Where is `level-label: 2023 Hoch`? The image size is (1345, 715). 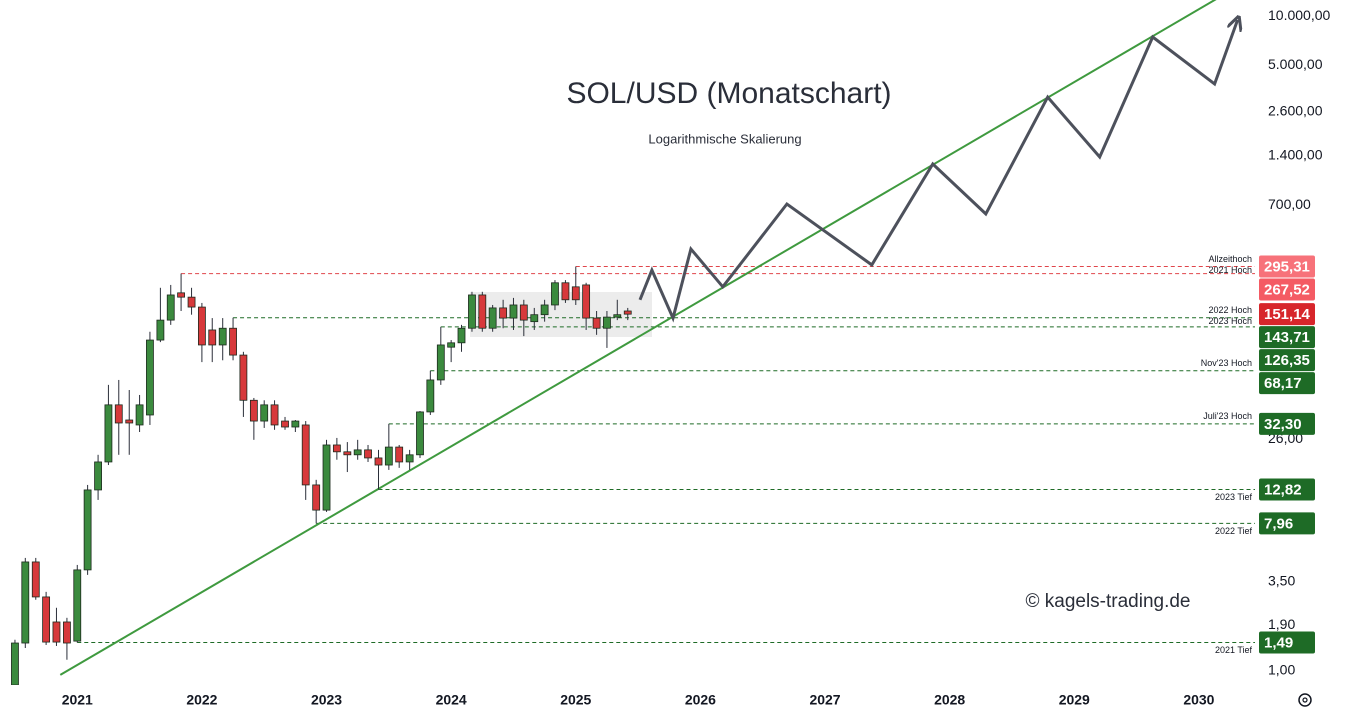
level-label: 2023 Hoch is located at coordinates (1230, 321).